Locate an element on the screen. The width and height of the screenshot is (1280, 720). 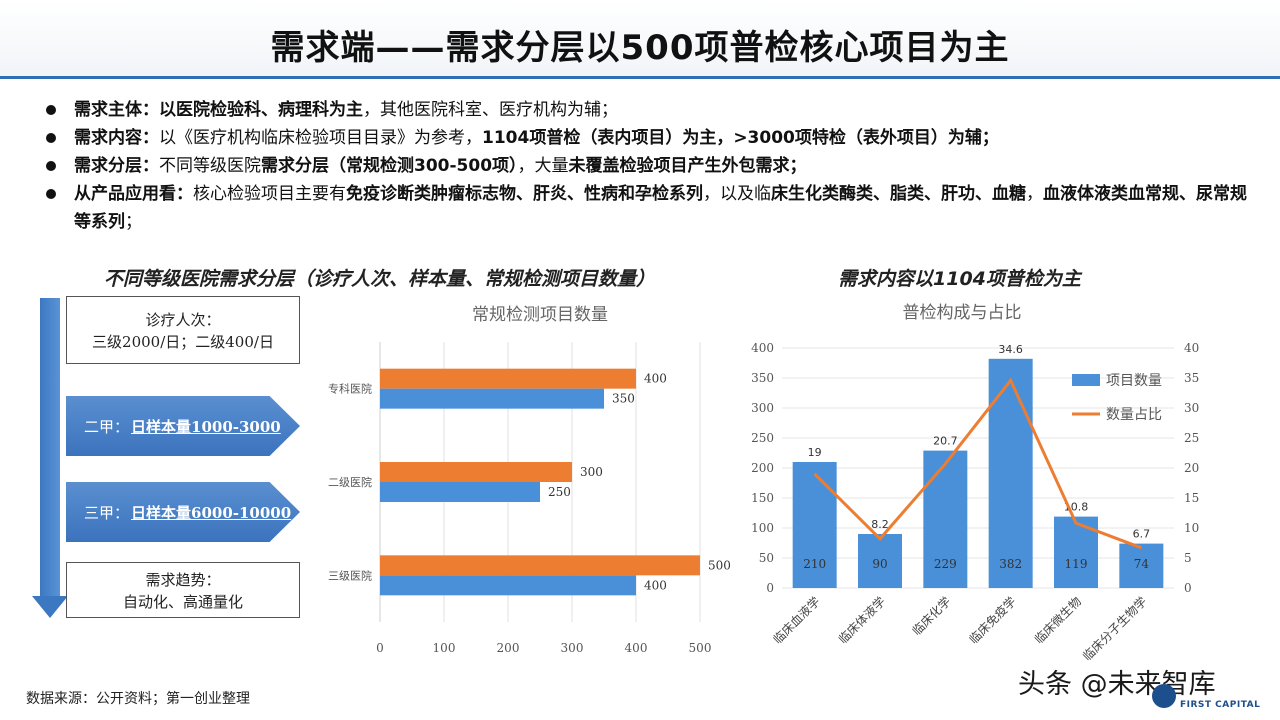
y-left-tick-label: 150 is located at coordinates (762, 498).